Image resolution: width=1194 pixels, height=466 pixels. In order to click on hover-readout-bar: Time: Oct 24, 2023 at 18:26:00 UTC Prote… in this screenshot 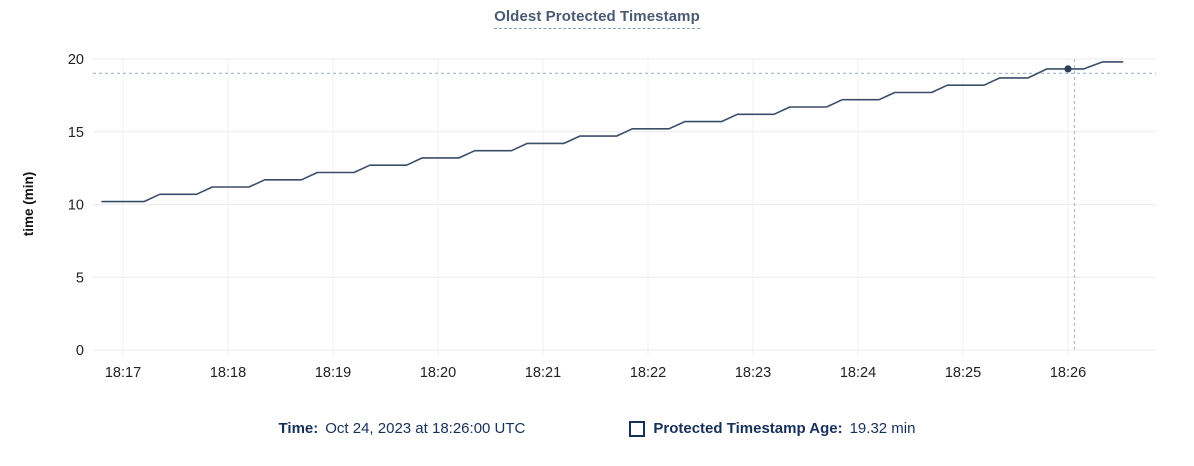, I will do `click(597, 428)`.